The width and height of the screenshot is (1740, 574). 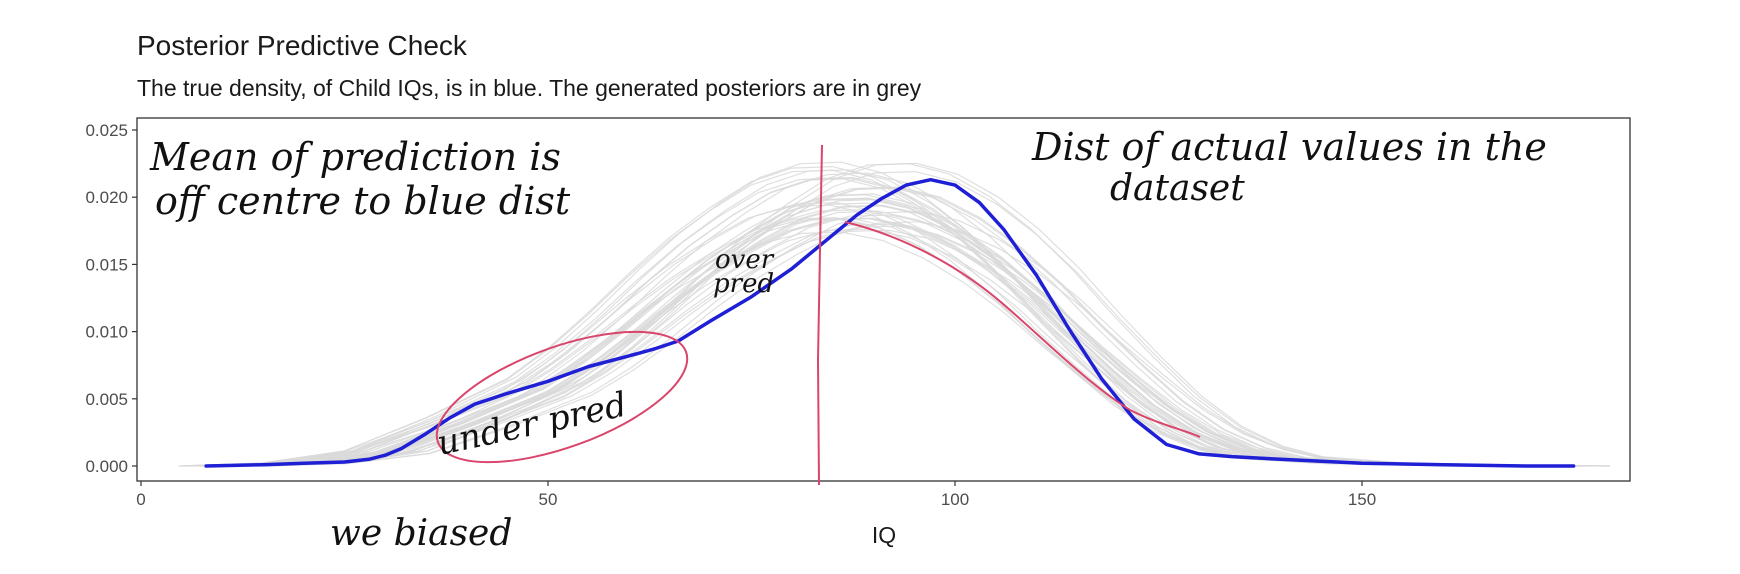 What do you see at coordinates (355, 157) in the screenshot?
I see `annotation-mean-line1: Mean of prediction is` at bounding box center [355, 157].